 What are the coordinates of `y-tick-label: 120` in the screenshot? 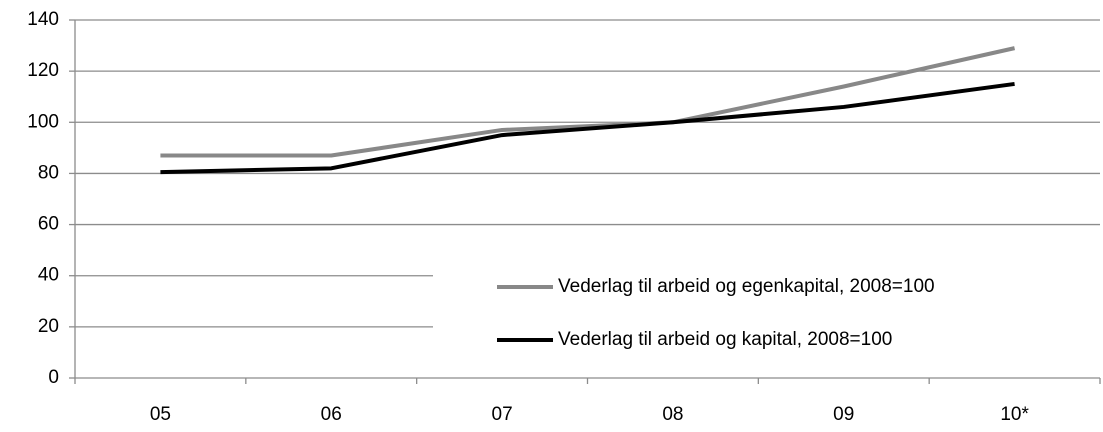 It's located at (43, 70).